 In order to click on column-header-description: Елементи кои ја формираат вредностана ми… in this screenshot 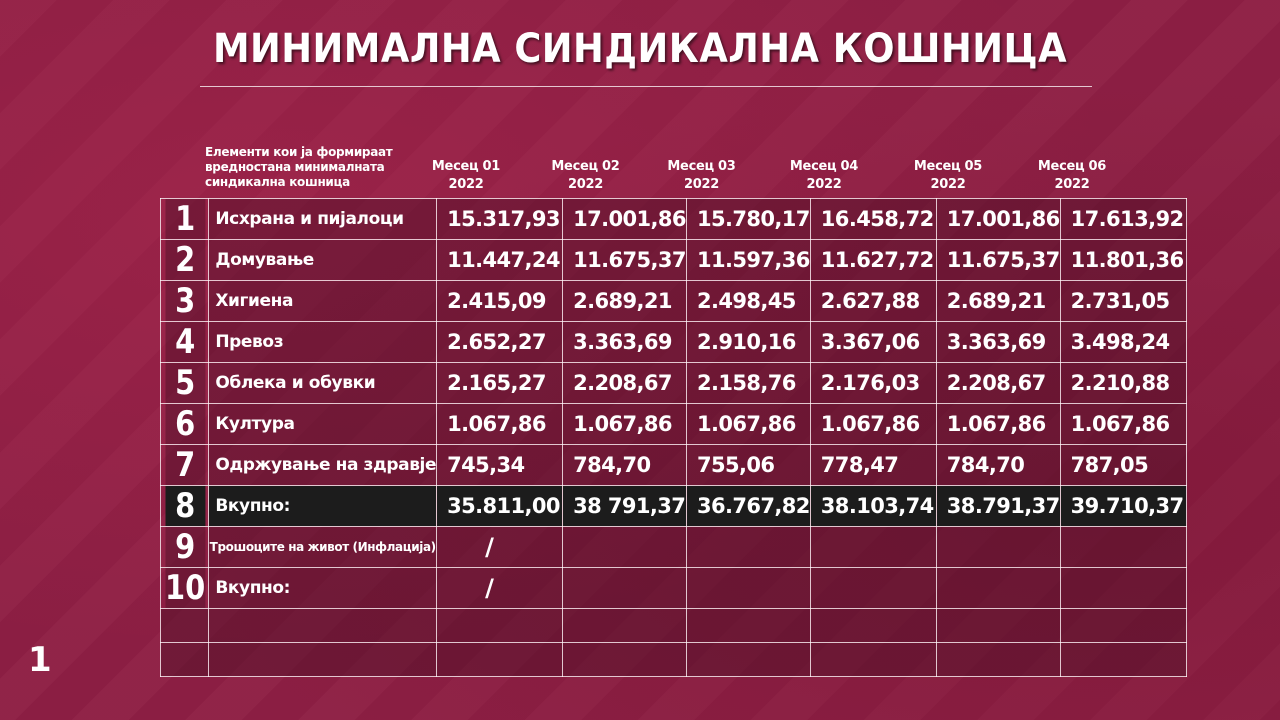, I will do `click(299, 167)`.